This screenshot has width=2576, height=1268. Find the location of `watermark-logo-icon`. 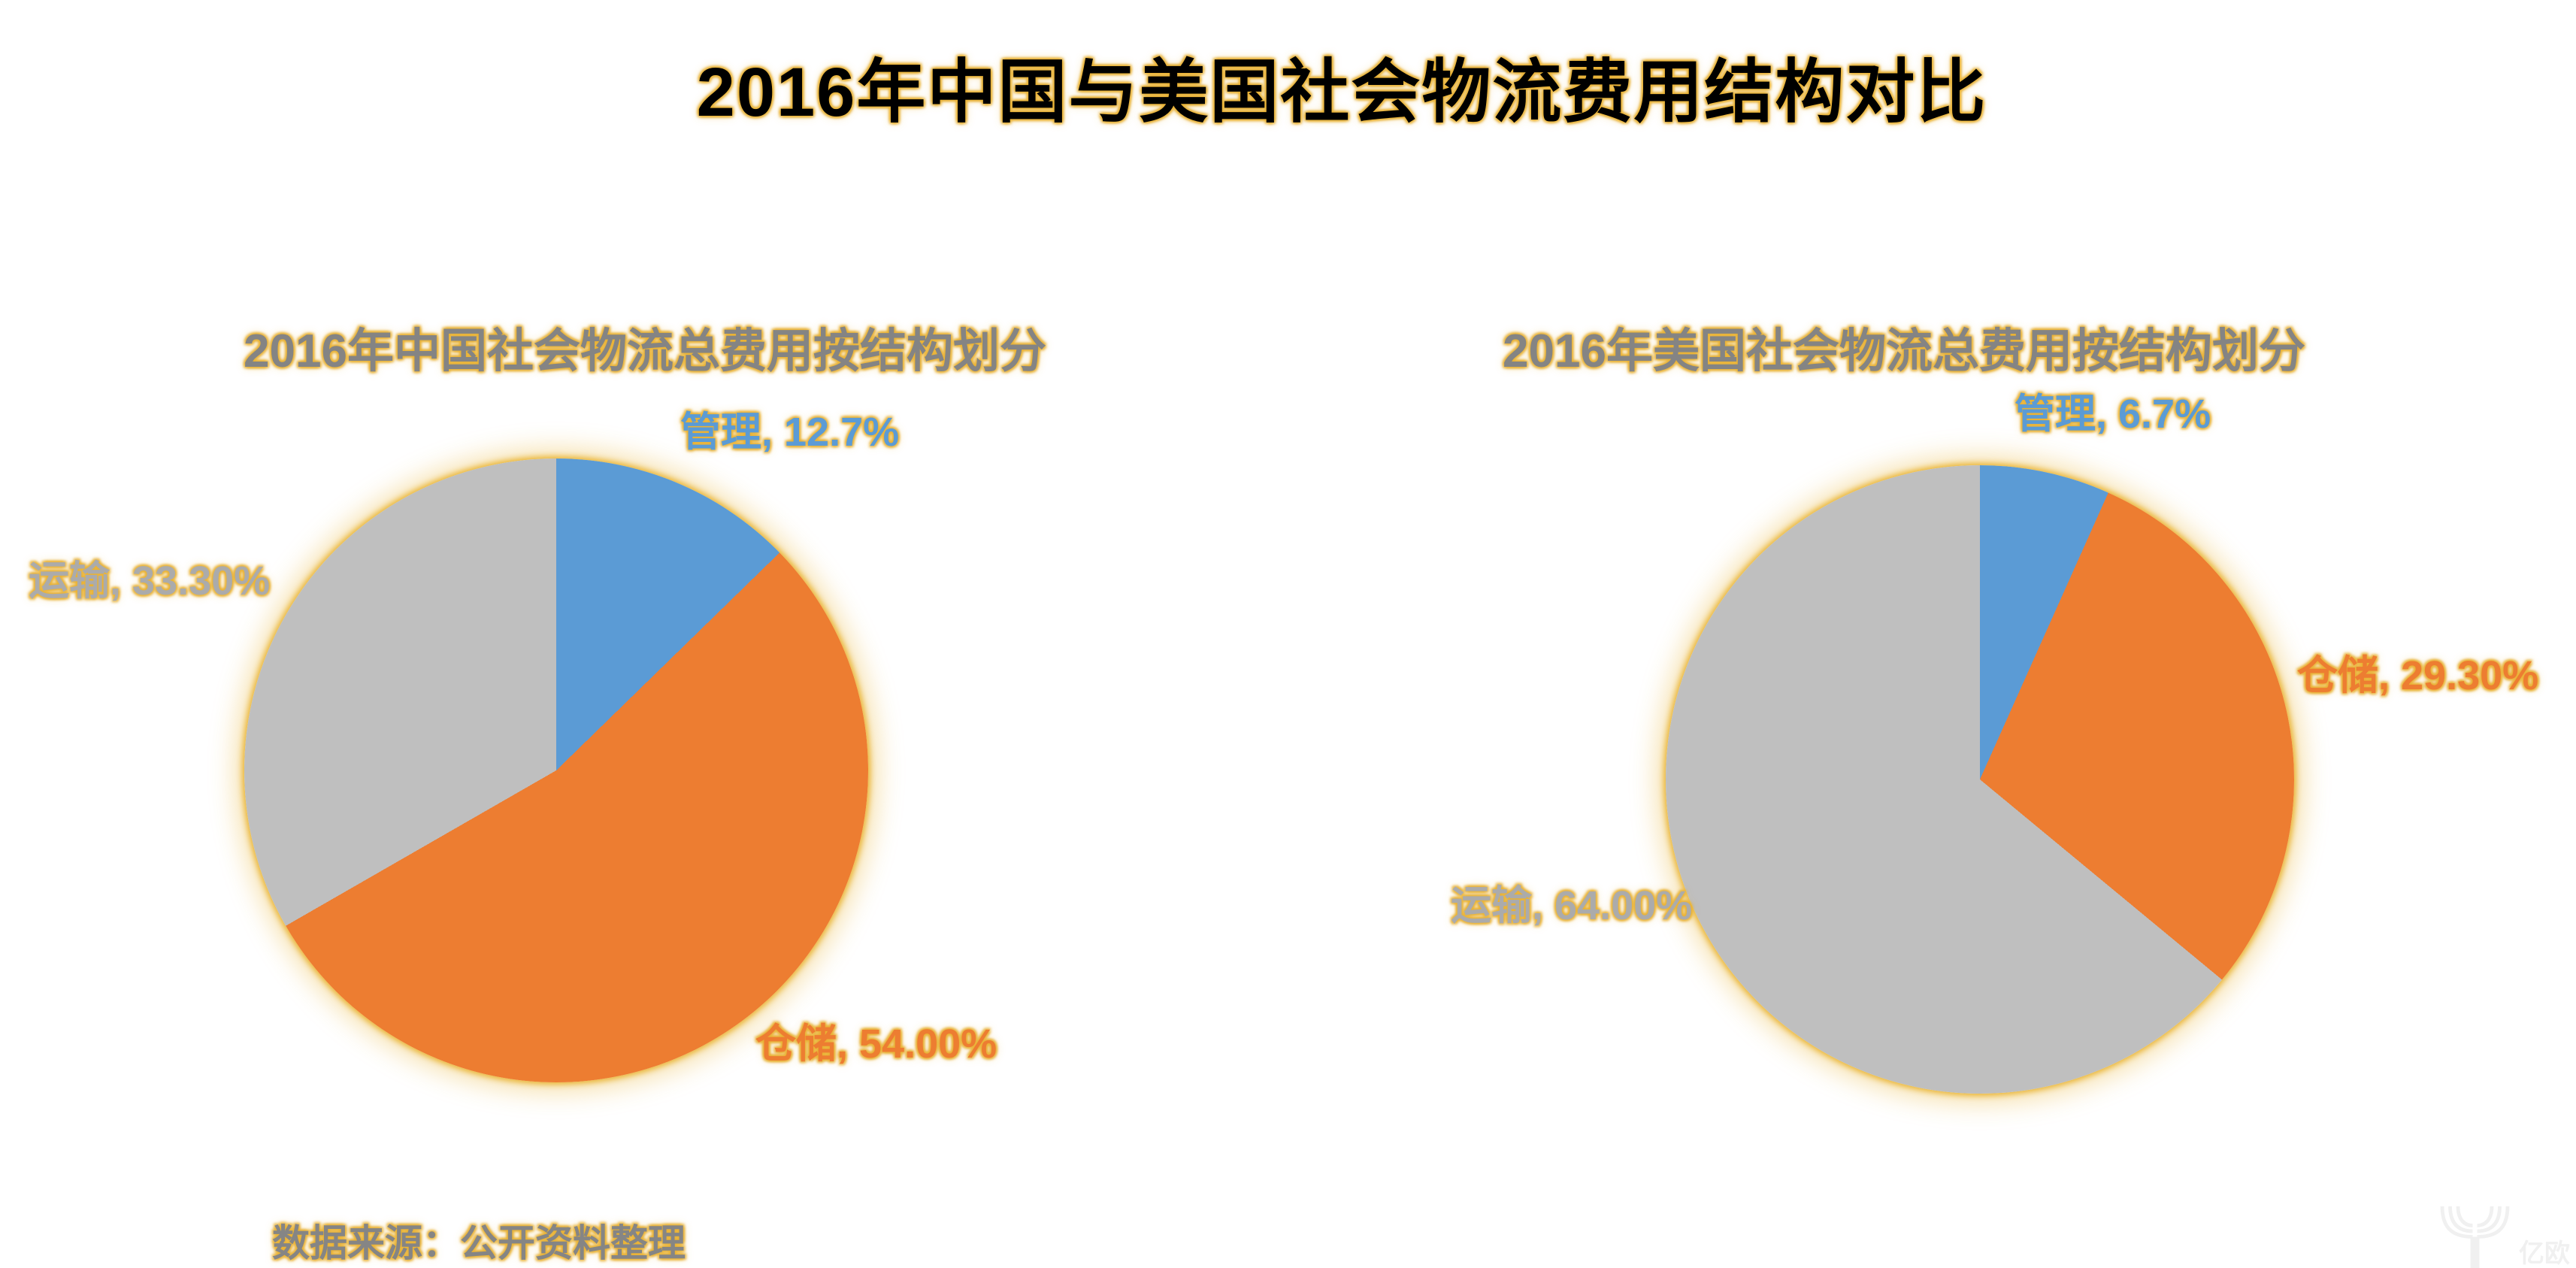

watermark-logo-icon is located at coordinates (2475, 1237).